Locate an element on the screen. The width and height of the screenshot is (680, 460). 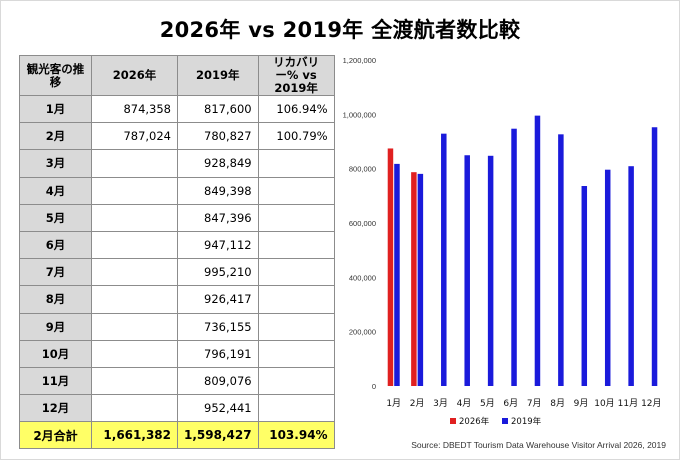
value-2019-cell: 736,155 is located at coordinates (218, 326).